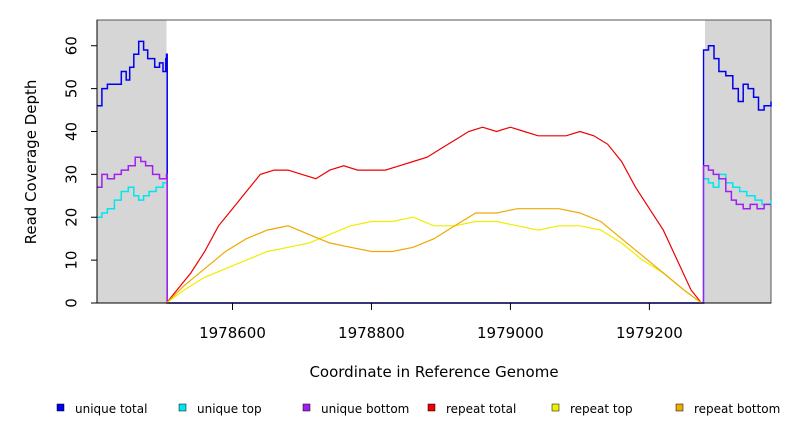  What do you see at coordinates (510, 333) in the screenshot?
I see `x-tick-label-1979000: 1979000` at bounding box center [510, 333].